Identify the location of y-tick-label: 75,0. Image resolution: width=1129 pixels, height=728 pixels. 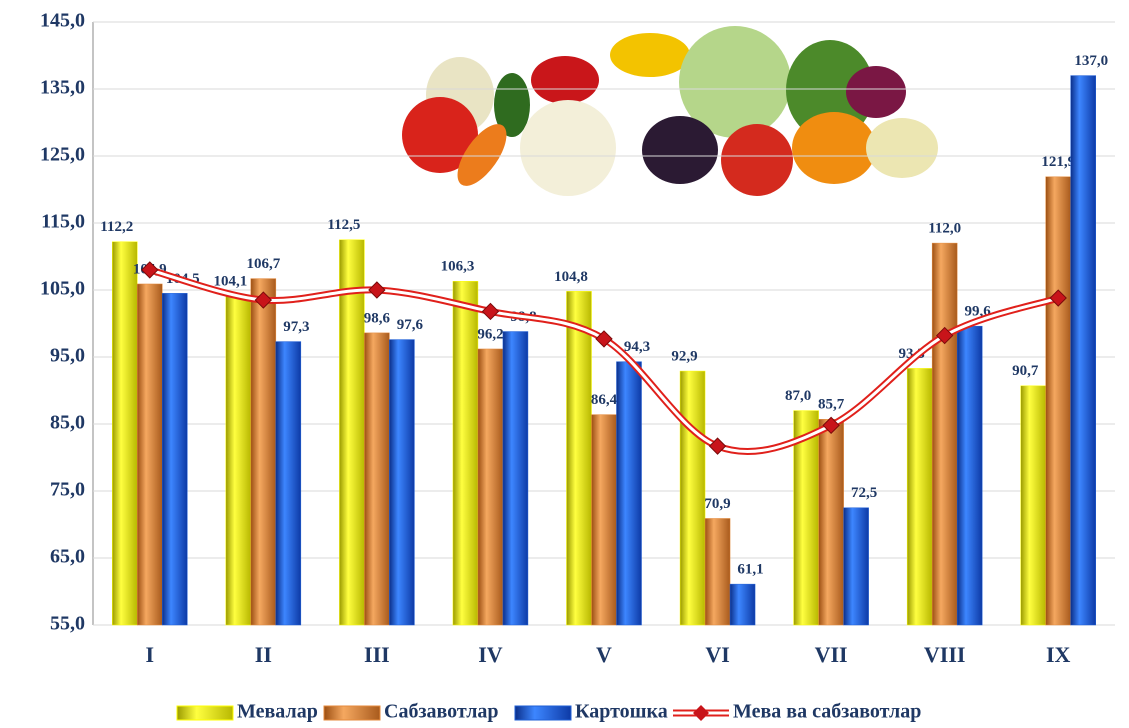
(67, 490).